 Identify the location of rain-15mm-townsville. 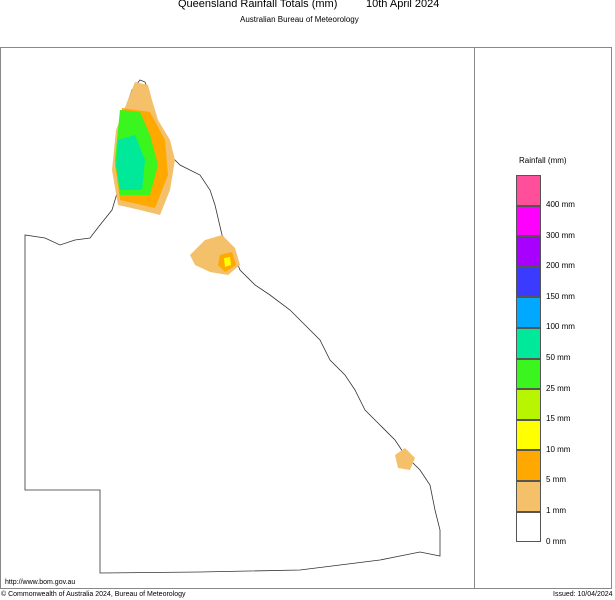
(227, 262).